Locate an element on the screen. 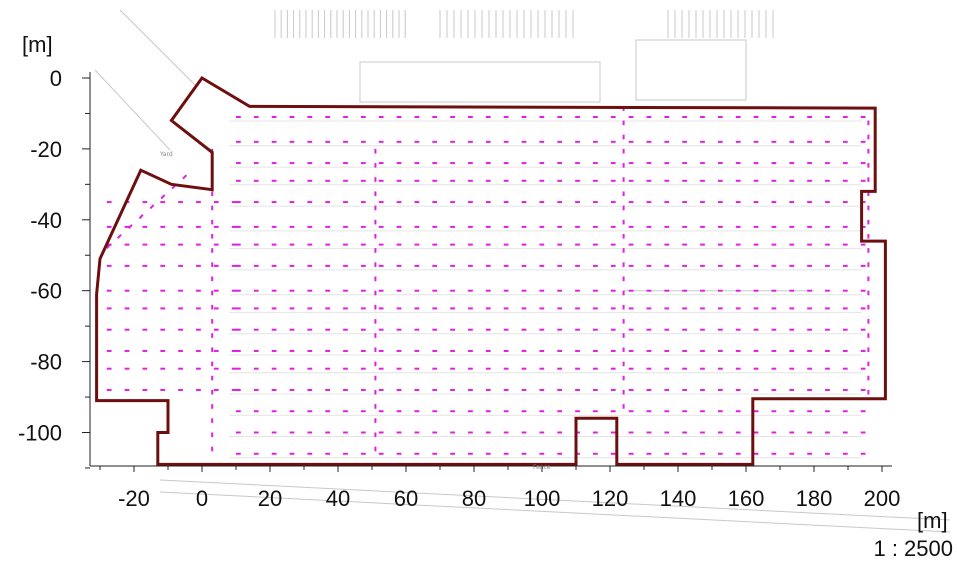 The image size is (957, 563). x-tick-label: 140 is located at coordinates (678, 498).